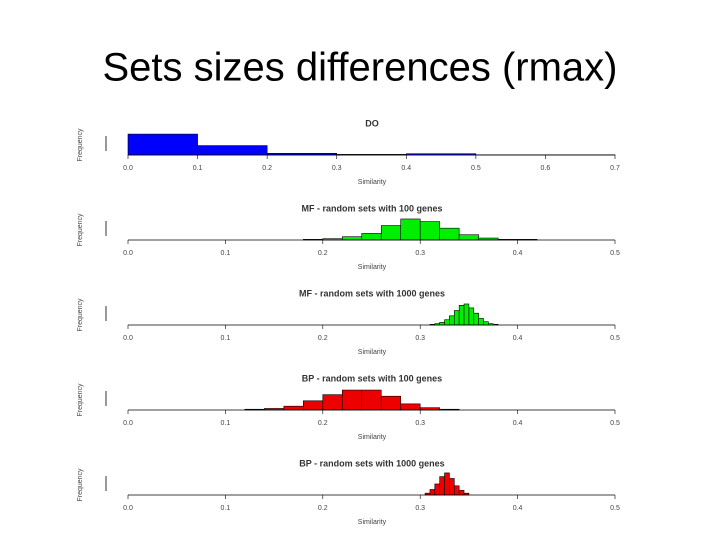 The width and height of the screenshot is (720, 540). What do you see at coordinates (372, 123) in the screenshot?
I see `chart-title: DO` at bounding box center [372, 123].